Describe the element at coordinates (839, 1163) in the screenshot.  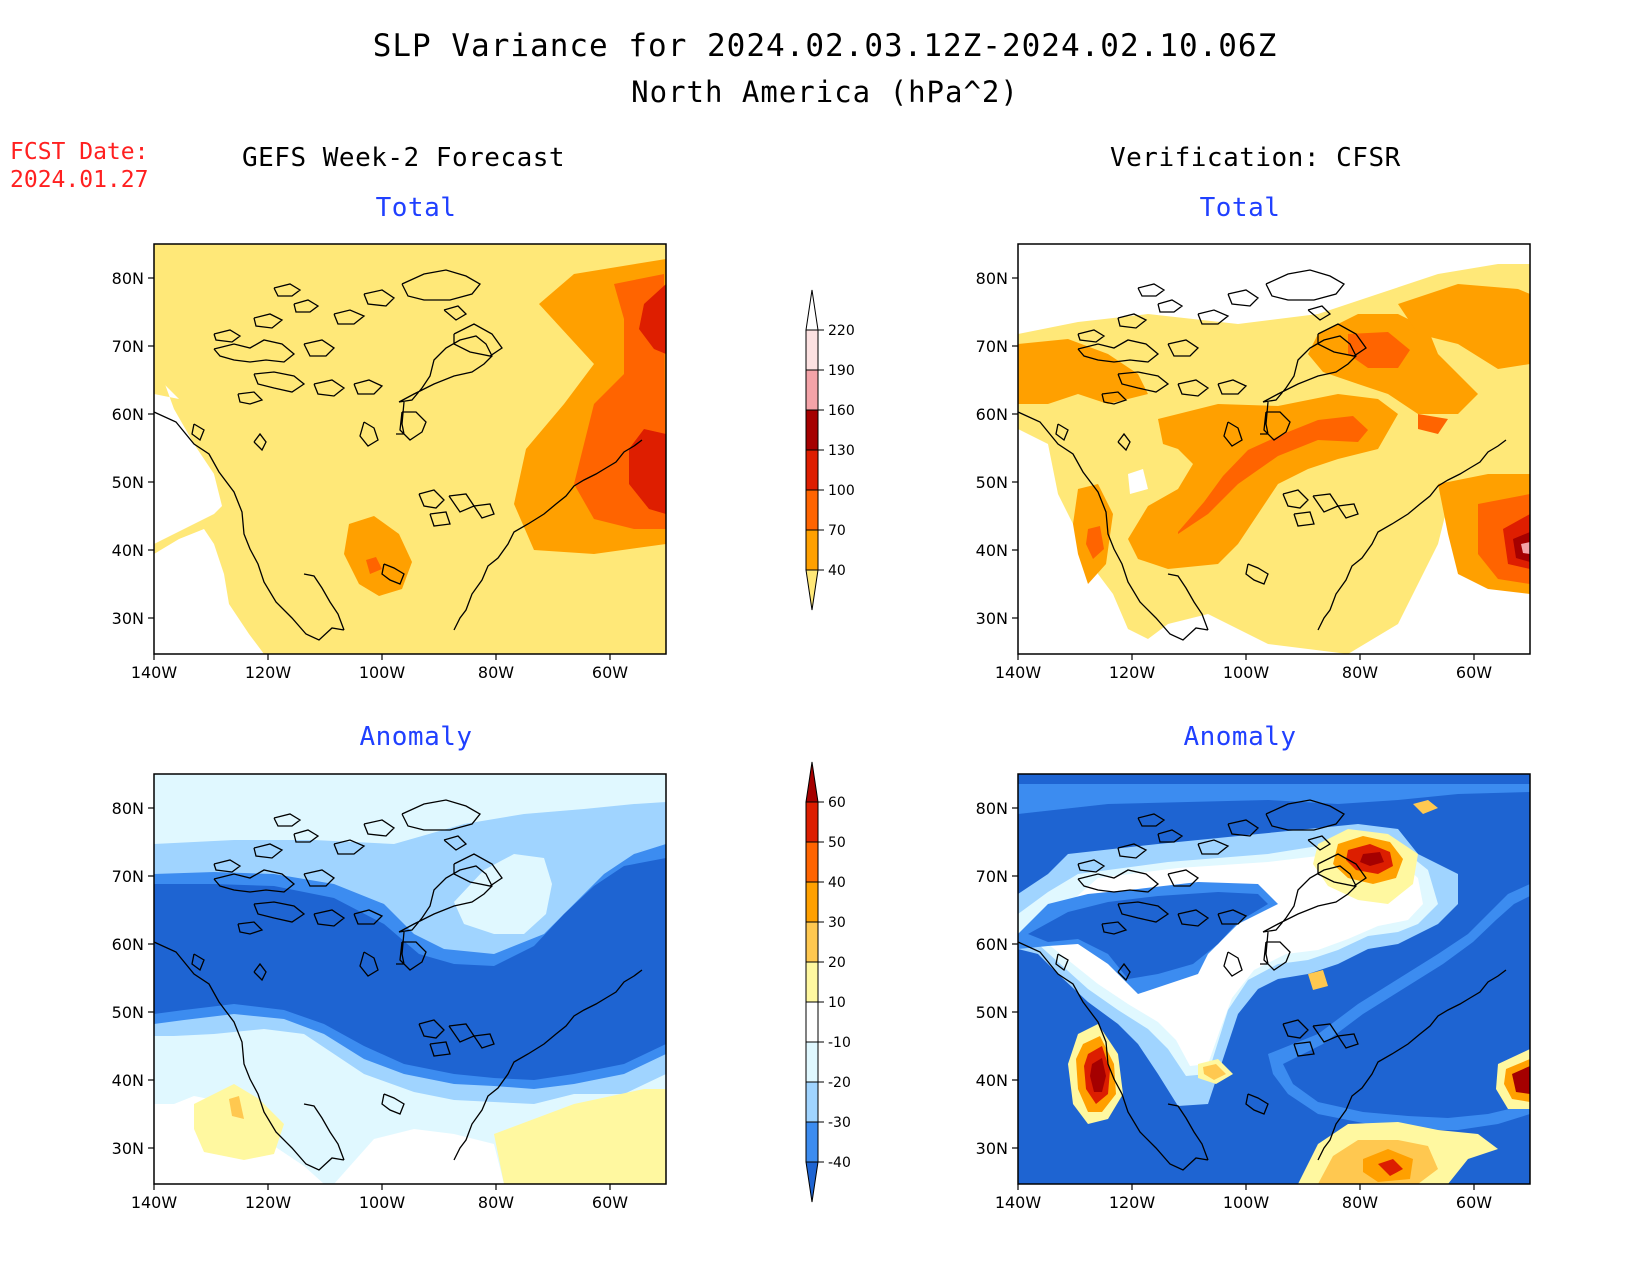
I see `colorbar-label: -40` at that location.